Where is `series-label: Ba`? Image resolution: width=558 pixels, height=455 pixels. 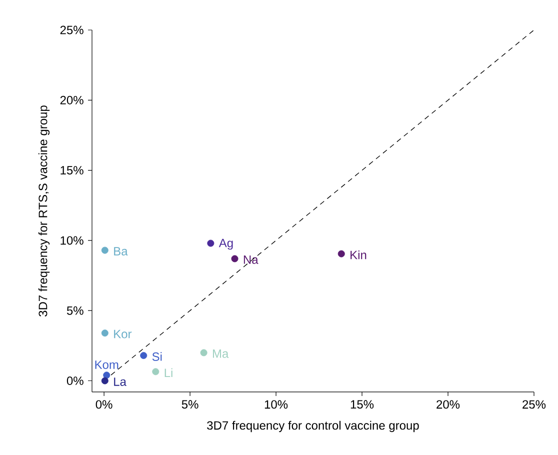
series-label: Ba is located at coordinates (121, 251).